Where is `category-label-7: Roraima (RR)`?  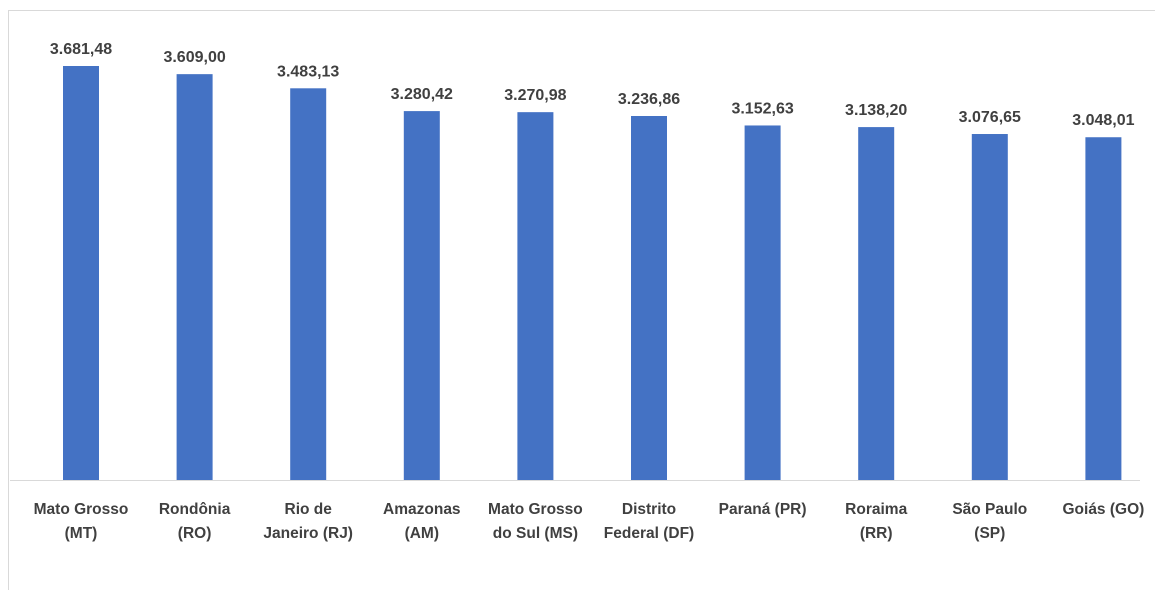 category-label-7: Roraima (RR) is located at coordinates (876, 521).